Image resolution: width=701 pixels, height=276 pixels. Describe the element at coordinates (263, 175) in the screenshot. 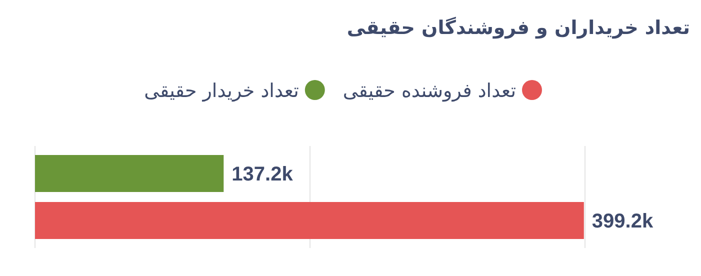

I see `data-label: 137.2k` at that location.